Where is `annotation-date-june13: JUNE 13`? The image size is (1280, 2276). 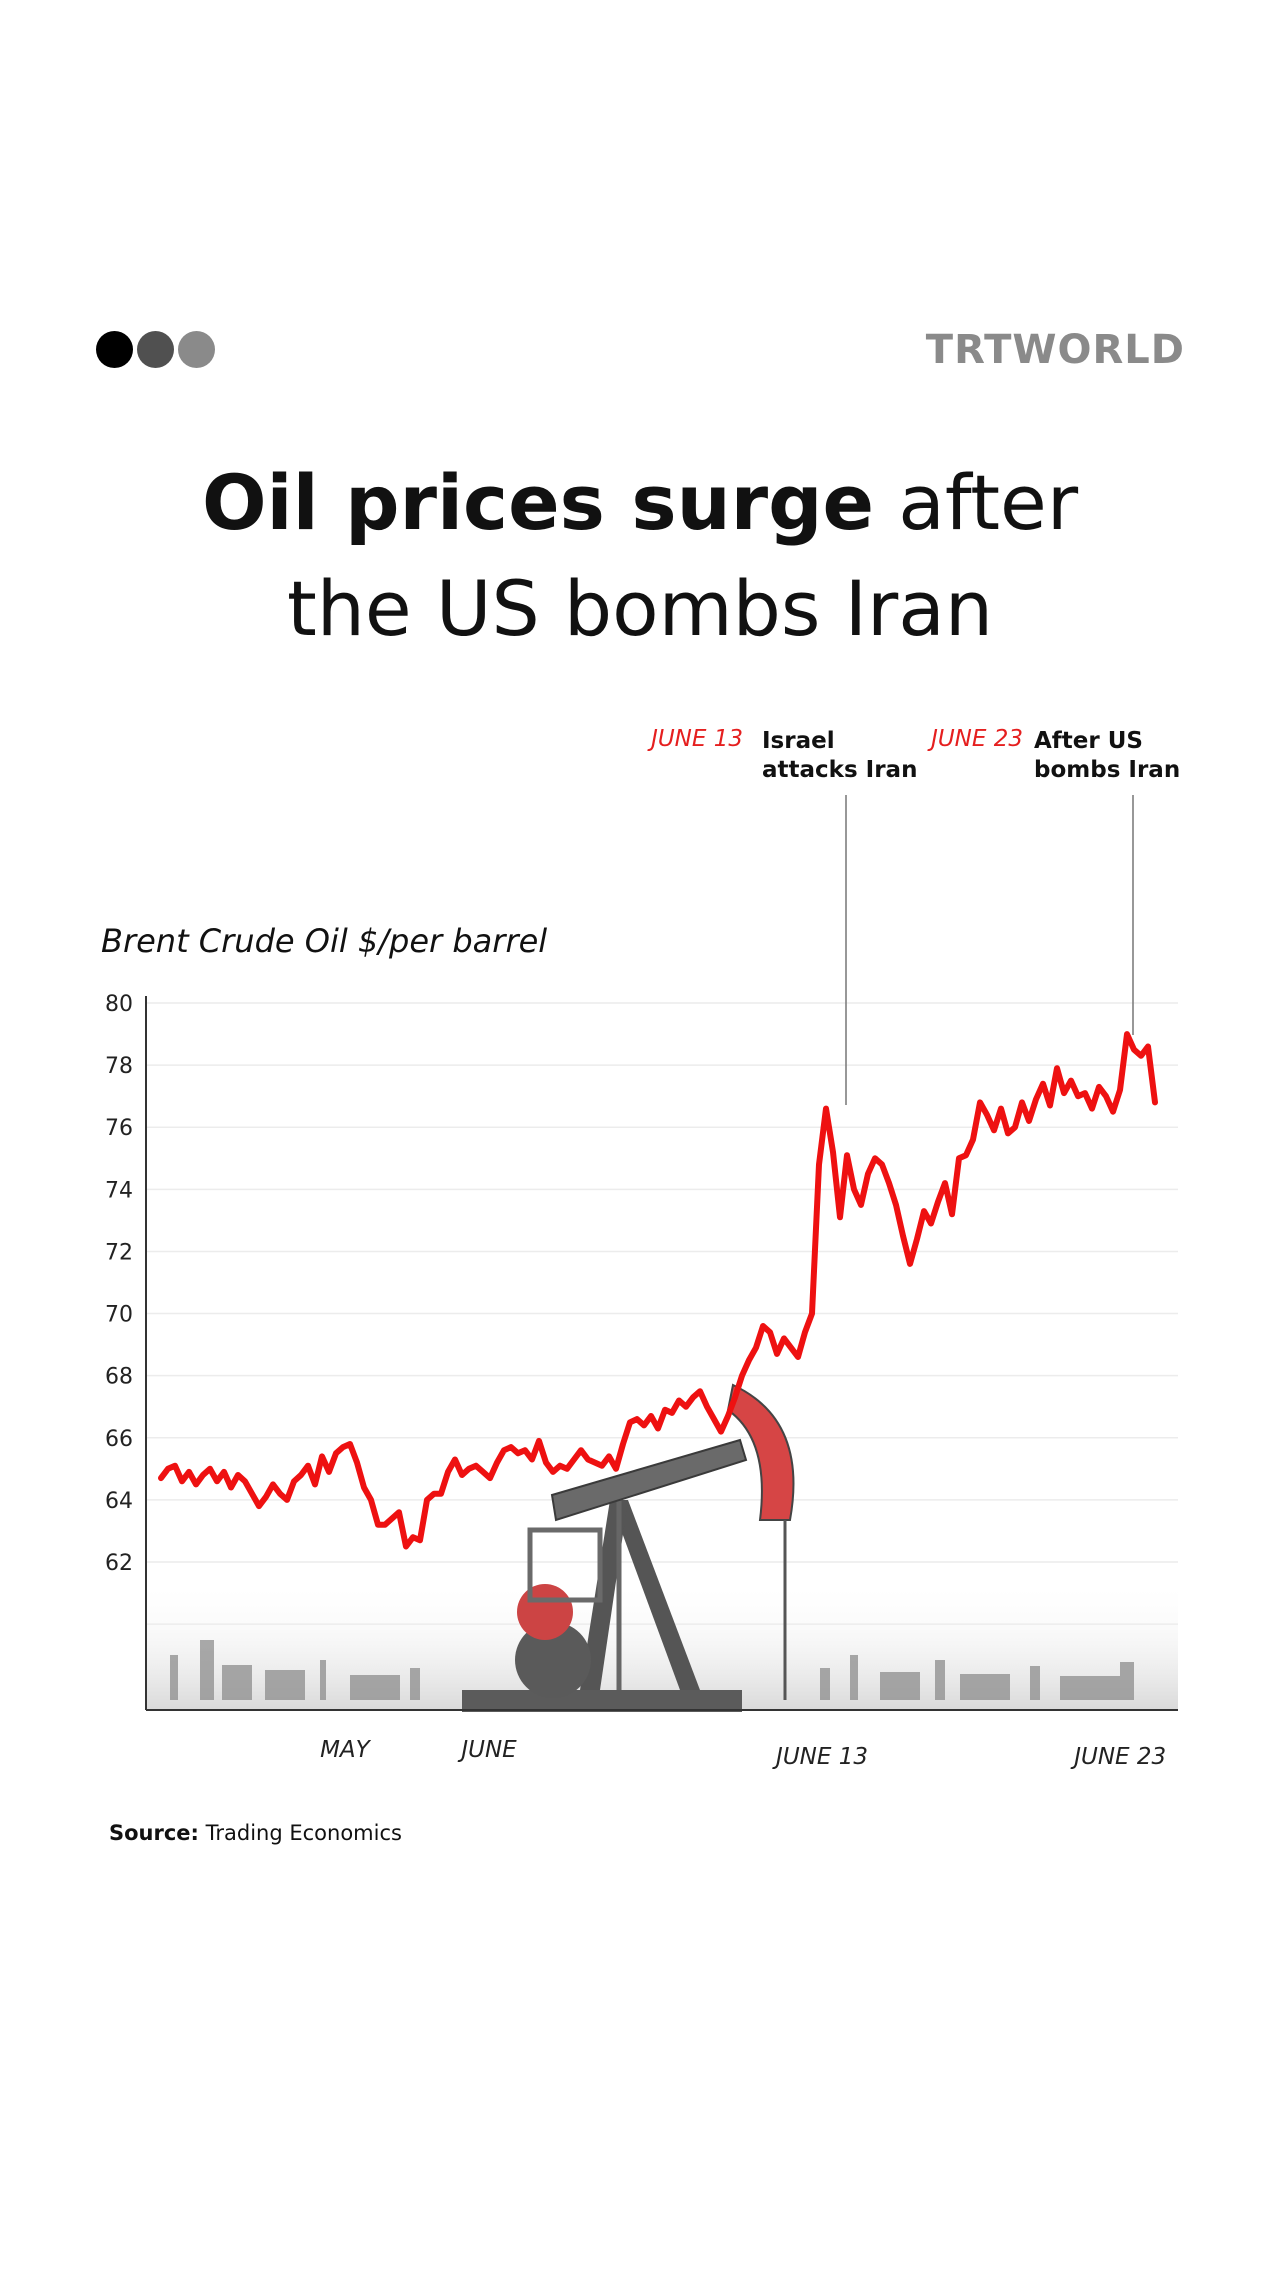
annotation-date-june13: JUNE 13 is located at coordinates (697, 739).